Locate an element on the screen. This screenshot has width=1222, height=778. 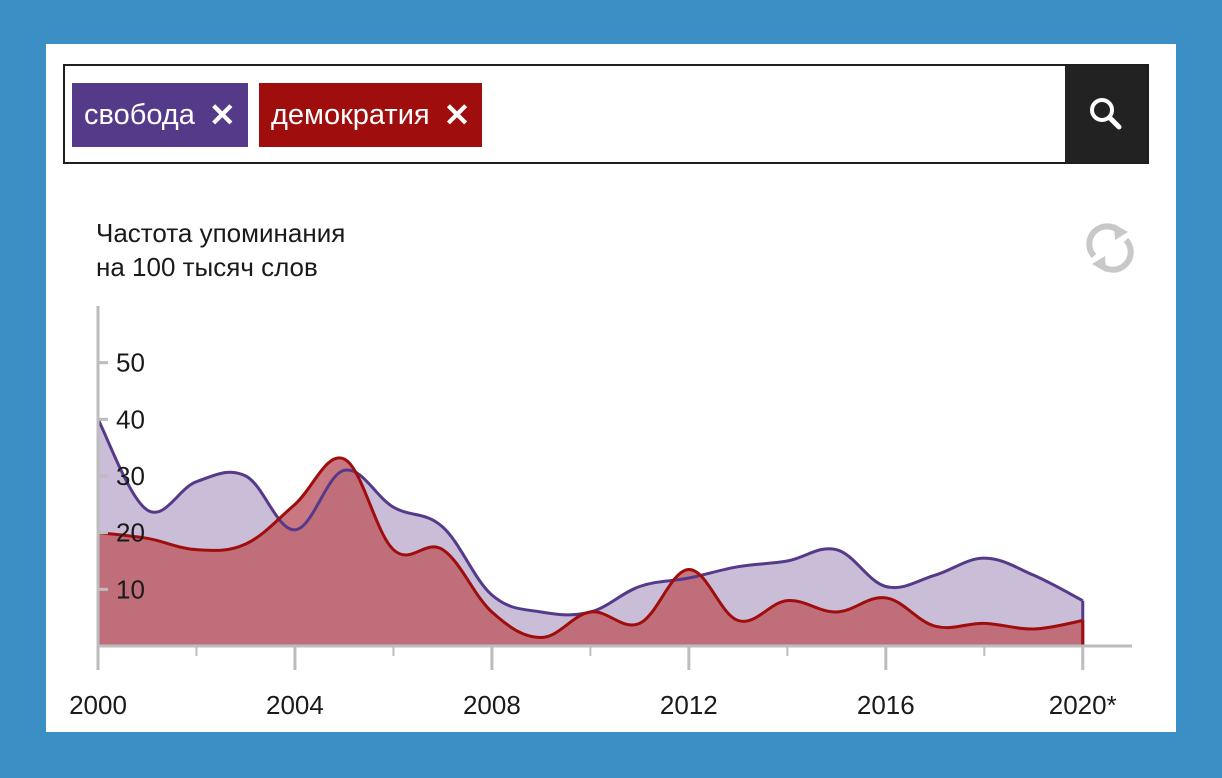
reset-button is located at coordinates (1110, 248).